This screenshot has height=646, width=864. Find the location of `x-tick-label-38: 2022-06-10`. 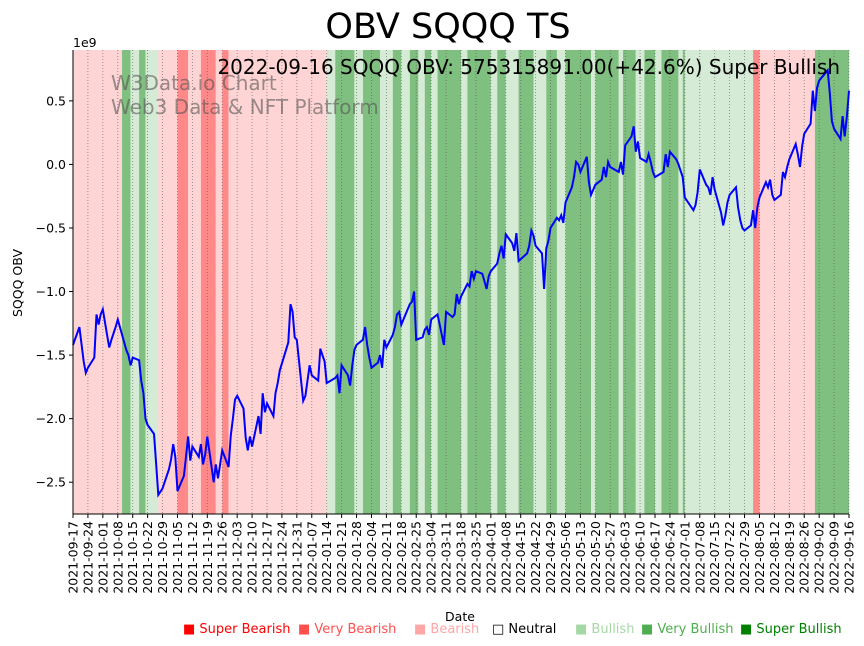

x-tick-label-38: 2022-06-10 is located at coordinates (640, 557).